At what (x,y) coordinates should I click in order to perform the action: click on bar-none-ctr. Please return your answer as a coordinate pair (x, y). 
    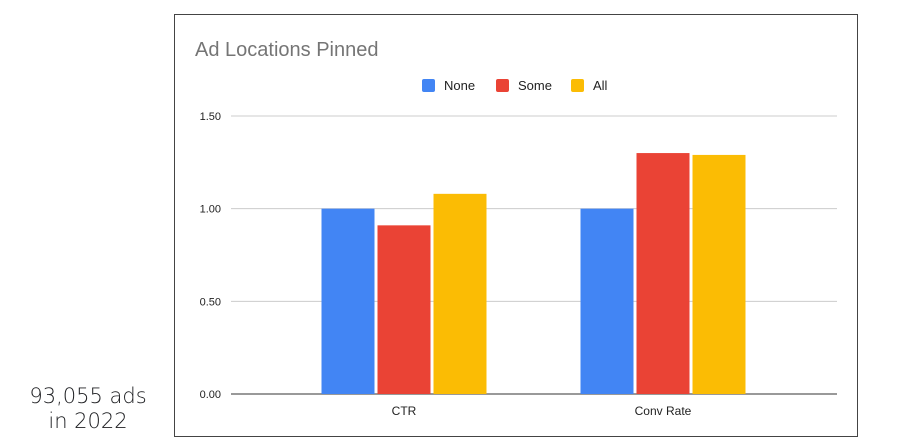
    Looking at the image, I should click on (348, 301).